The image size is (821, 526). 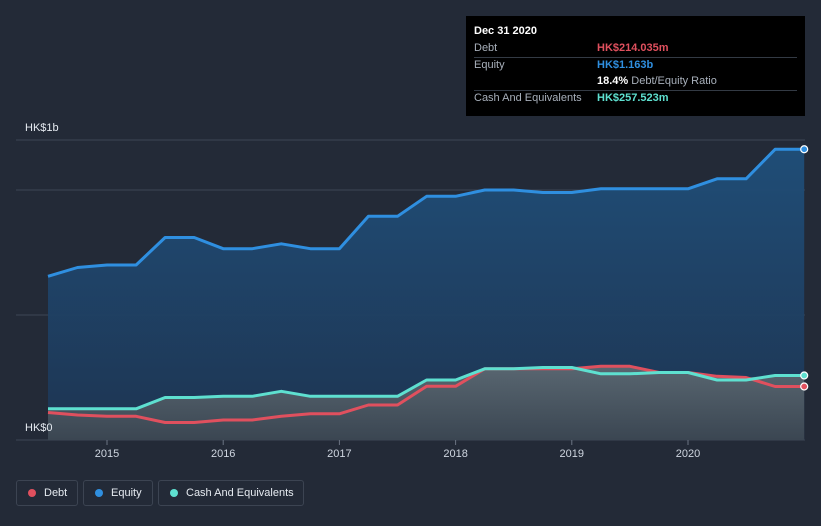 I want to click on tooltip-equity-label: Equity, so click(x=489, y=65).